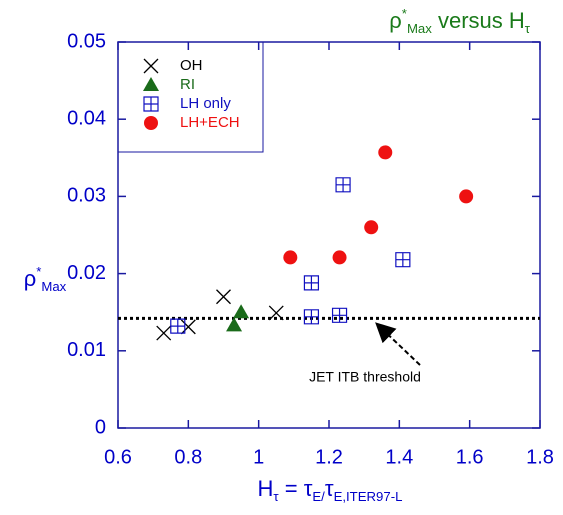  What do you see at coordinates (399, 457) in the screenshot?
I see `x-tick-label: 1.4` at bounding box center [399, 457].